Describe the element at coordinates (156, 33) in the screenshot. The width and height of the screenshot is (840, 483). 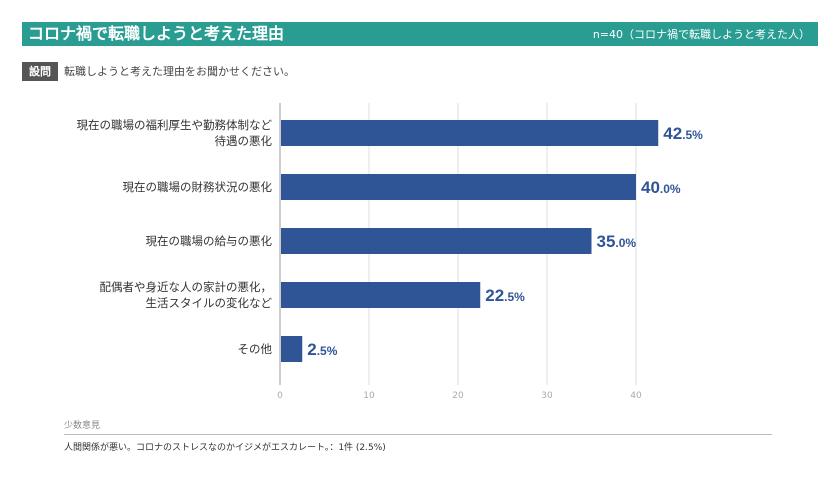
I see `page-title: コロナ禍で転職しようと考えた理由` at that location.